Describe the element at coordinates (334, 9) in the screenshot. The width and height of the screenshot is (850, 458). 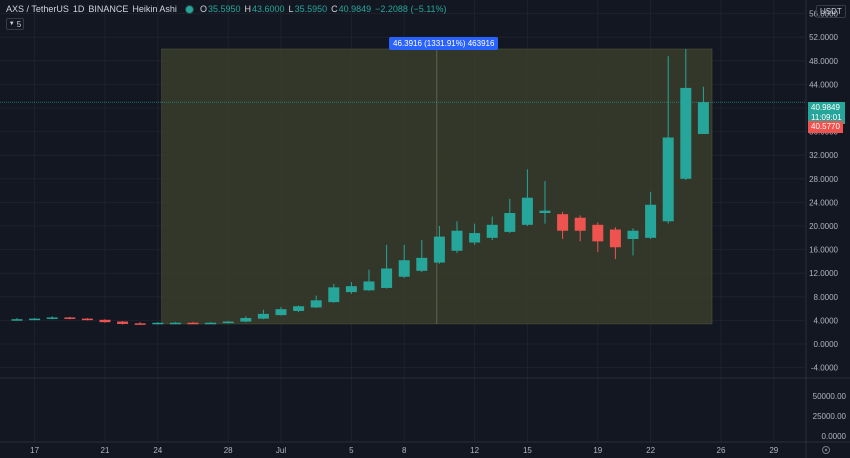
I see `close-label: C` at that location.